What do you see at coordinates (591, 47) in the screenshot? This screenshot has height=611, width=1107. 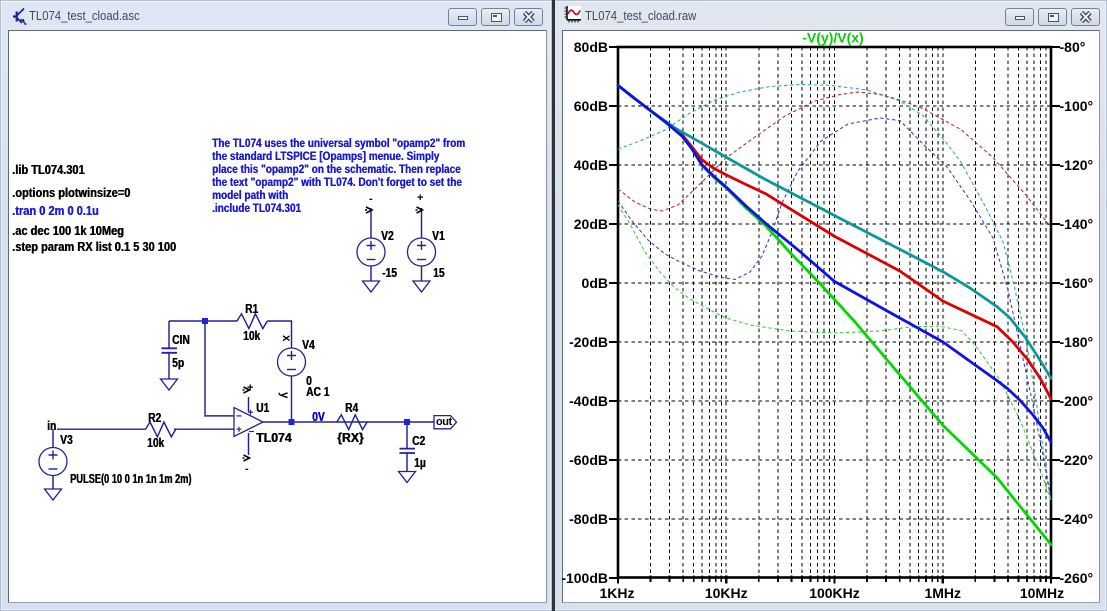 I see `svg-text: 80dB` at bounding box center [591, 47].